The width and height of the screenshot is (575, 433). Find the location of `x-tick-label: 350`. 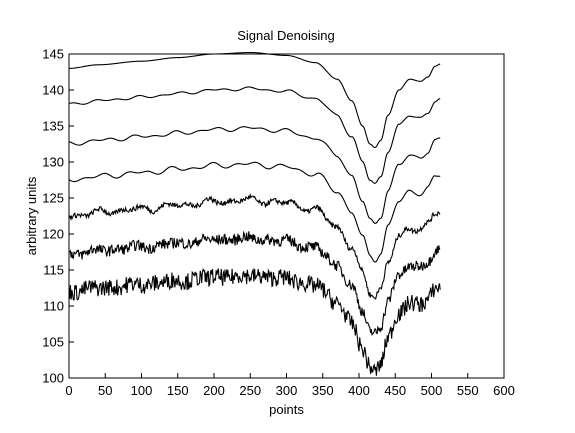

x-tick-label: 350 is located at coordinates (323, 390).